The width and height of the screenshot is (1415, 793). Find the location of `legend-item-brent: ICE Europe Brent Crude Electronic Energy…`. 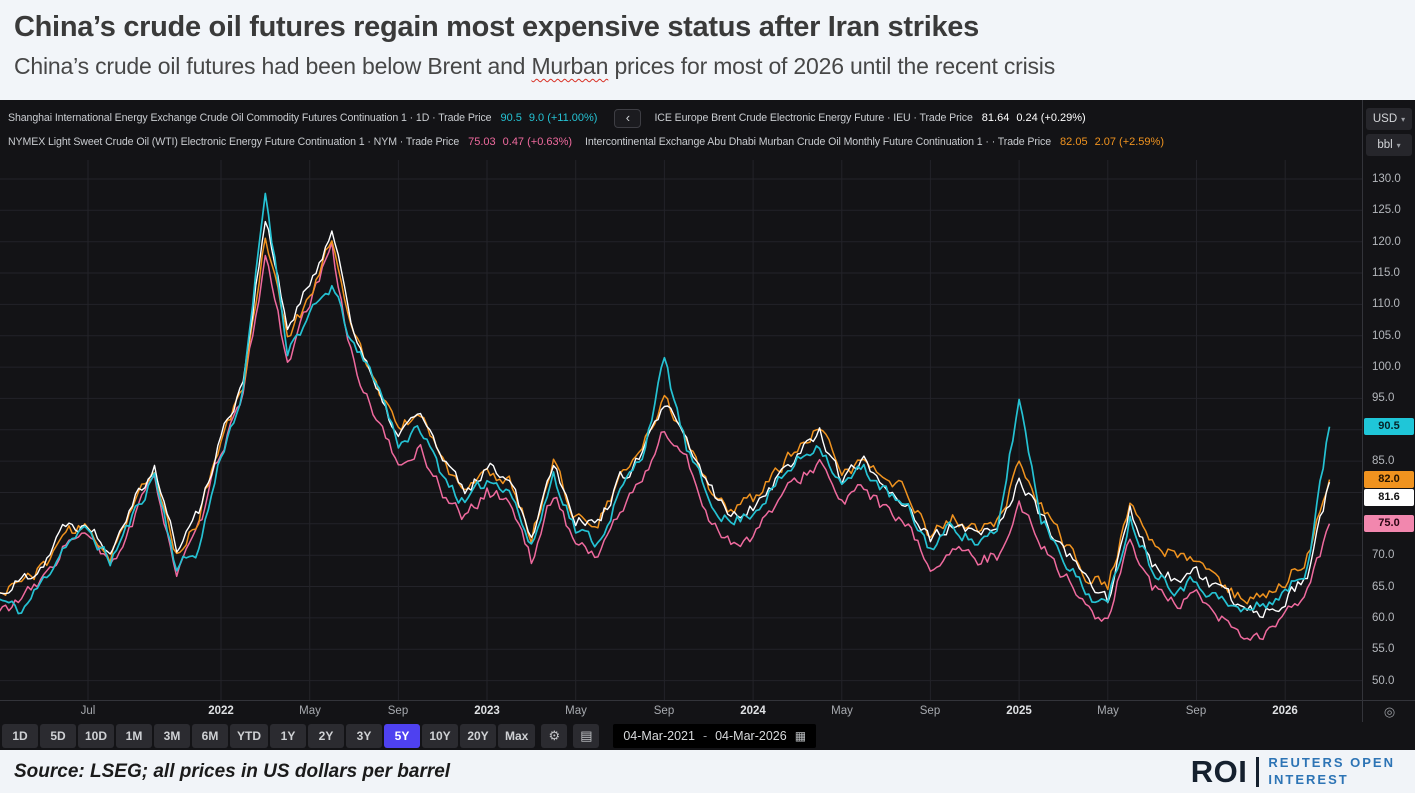

legend-item-brent: ICE Europe Brent Crude Electronic Energy… is located at coordinates (813, 118).